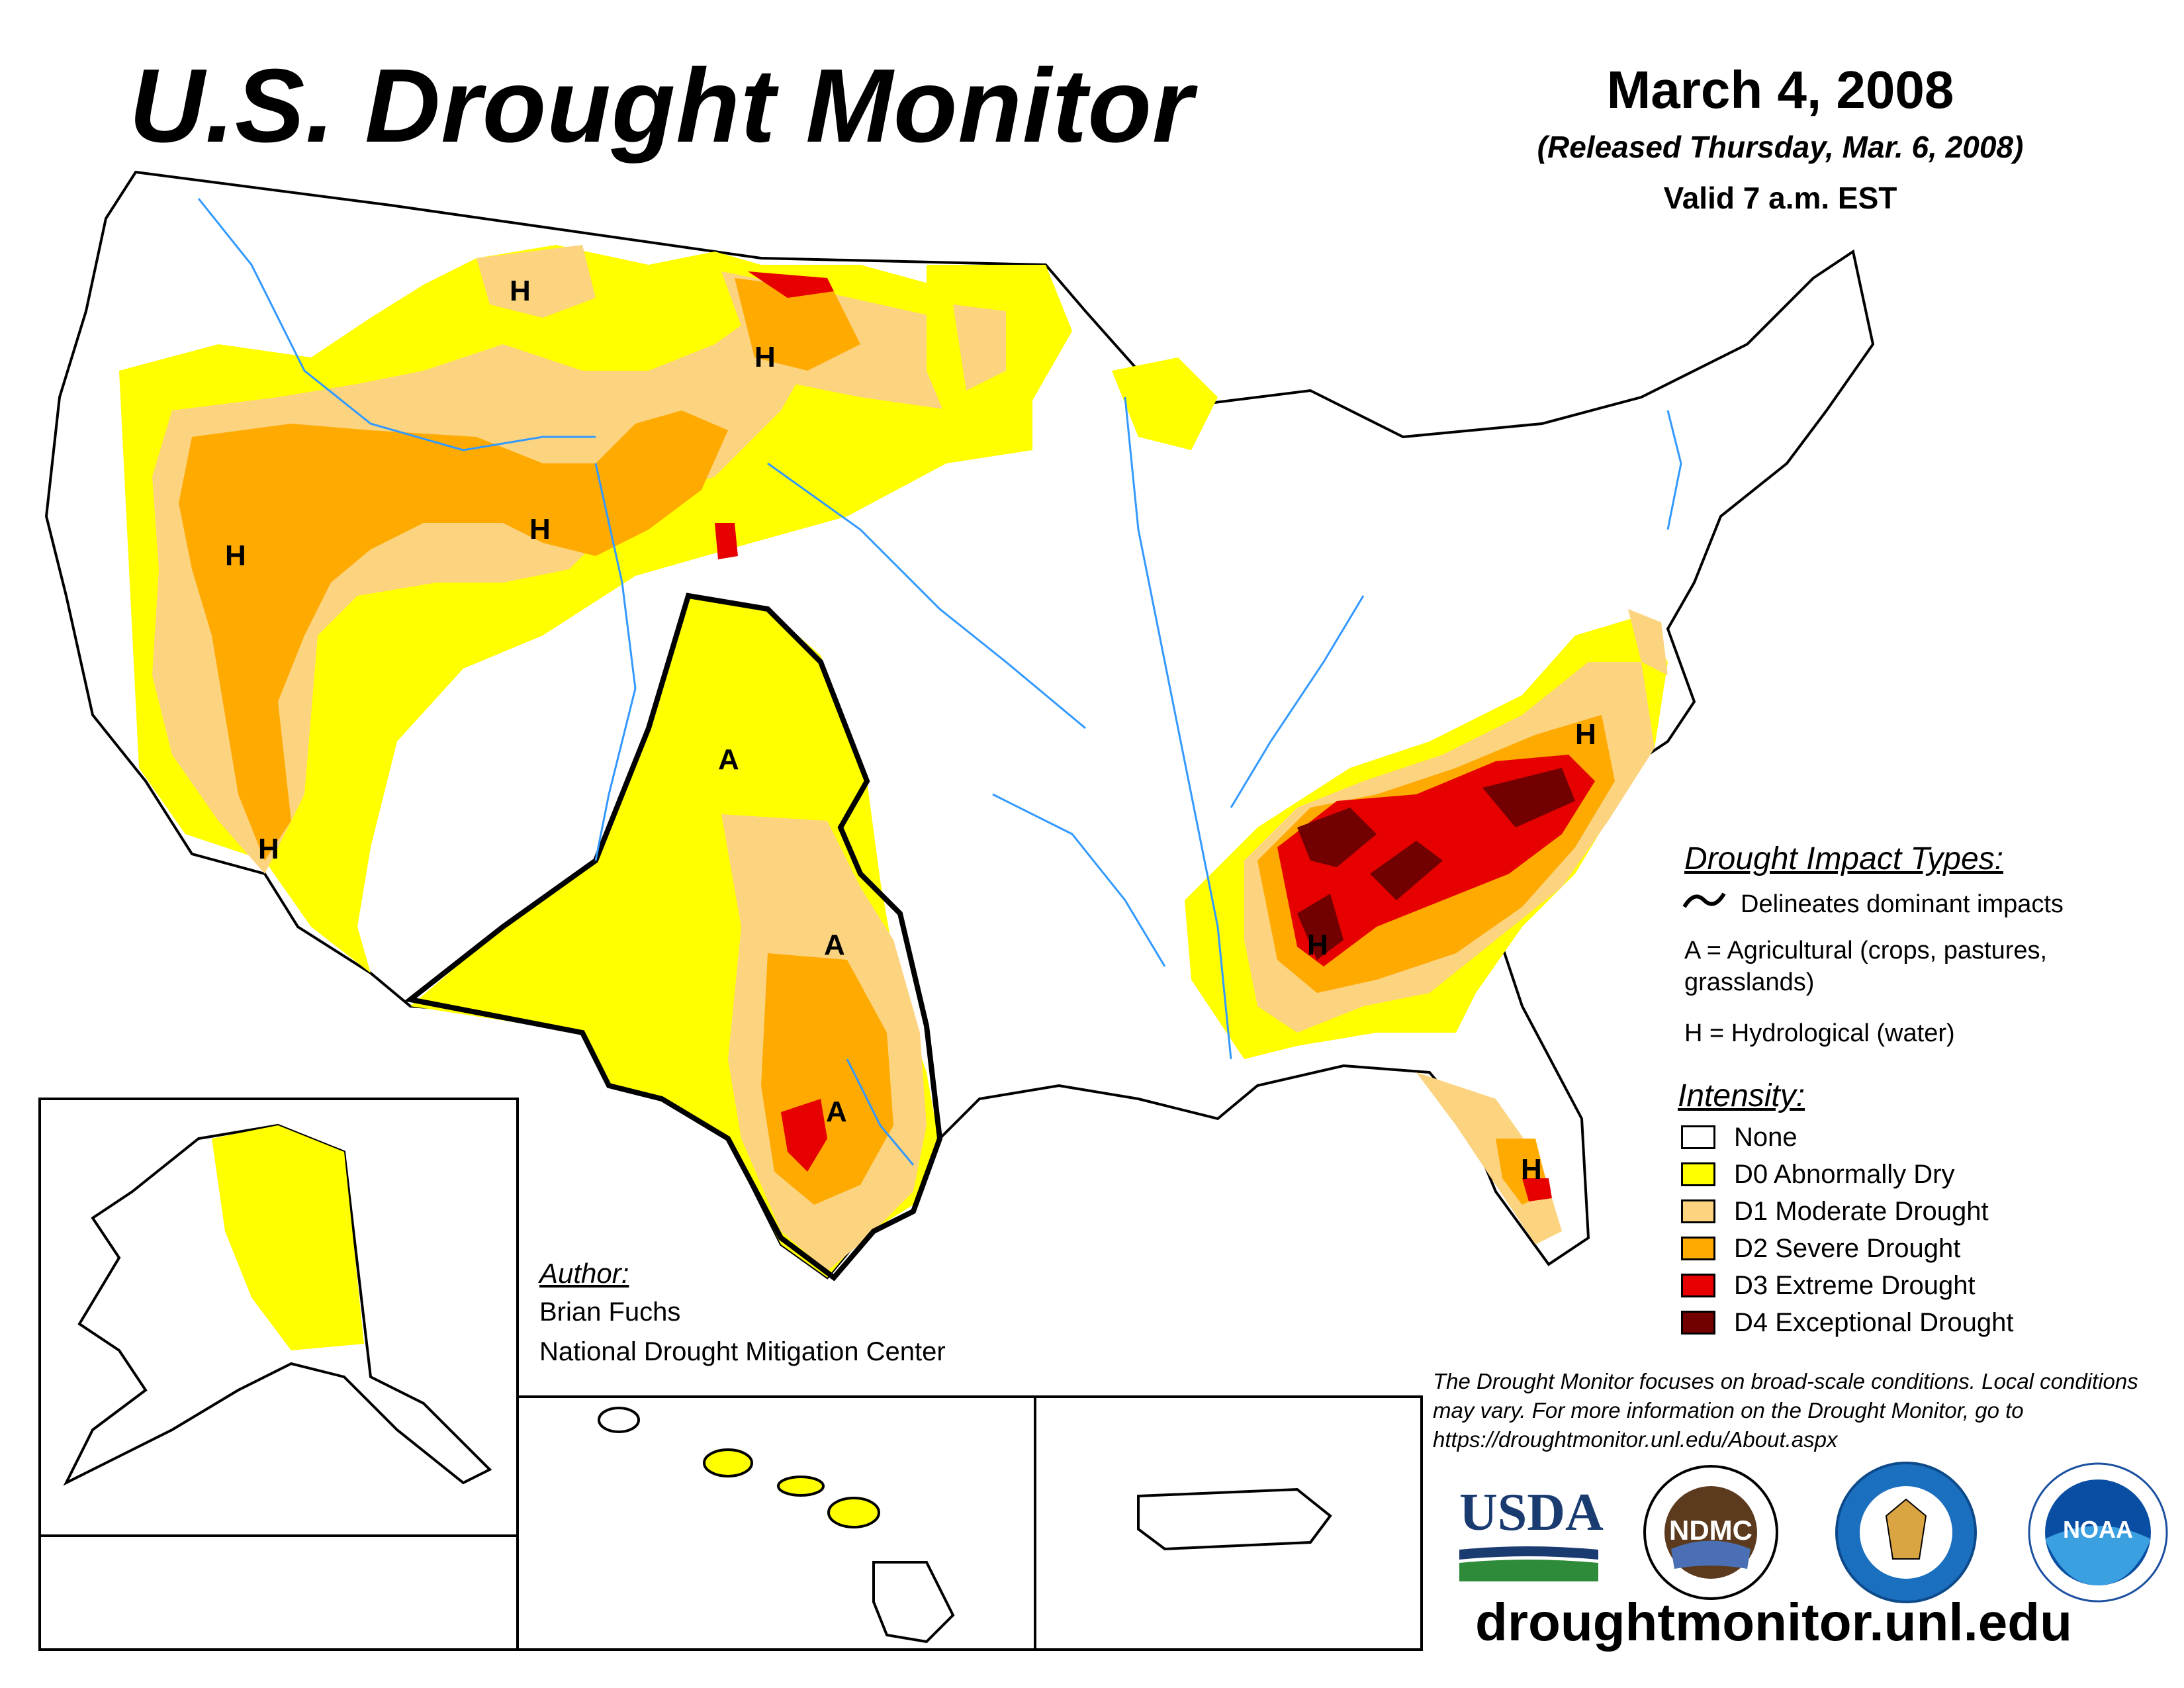 This screenshot has width=2184, height=1688. What do you see at coordinates (1648, 642) in the screenshot?
I see `drought-d0-maryland` at bounding box center [1648, 642].